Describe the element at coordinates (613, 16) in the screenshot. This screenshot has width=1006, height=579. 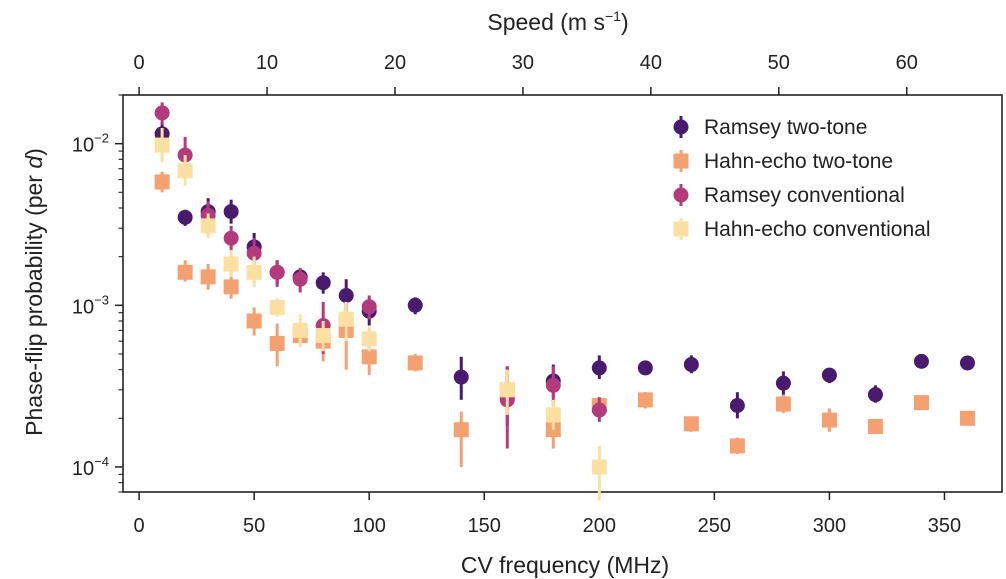
I see `top-axis-title-sup: −1` at that location.